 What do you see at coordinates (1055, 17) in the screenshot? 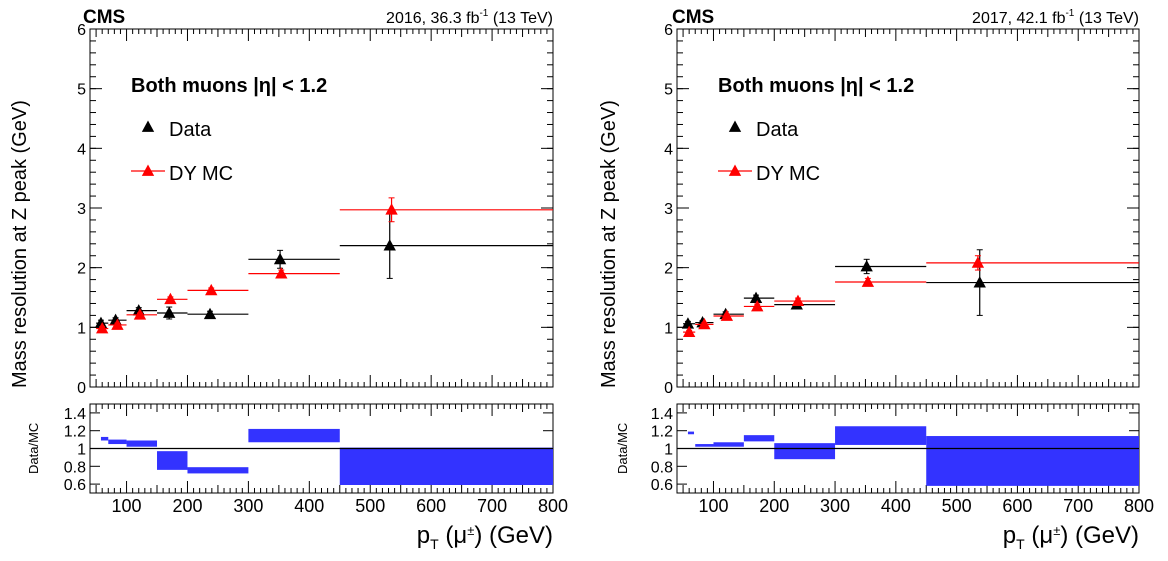
I see `lumi-label: 2017, 42.1 fb-1 (13 TeV)` at bounding box center [1055, 17].